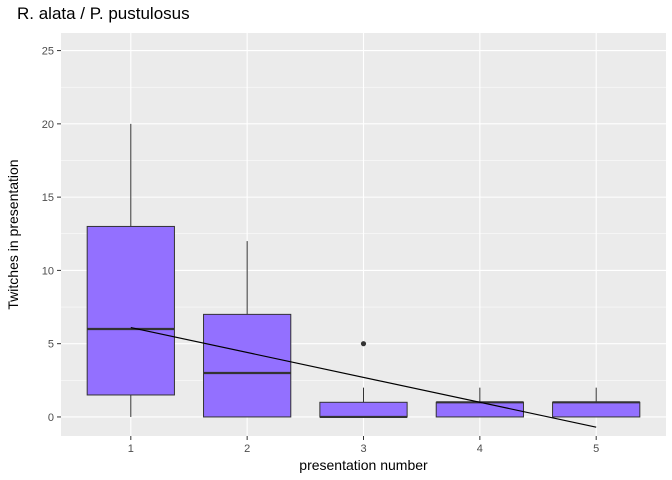  I want to click on outlier-point, so click(363, 344).